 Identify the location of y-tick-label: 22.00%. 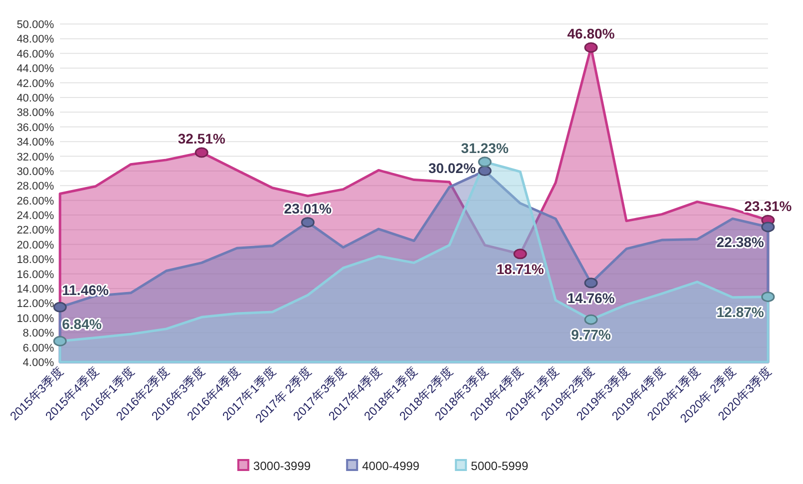
(35, 230).